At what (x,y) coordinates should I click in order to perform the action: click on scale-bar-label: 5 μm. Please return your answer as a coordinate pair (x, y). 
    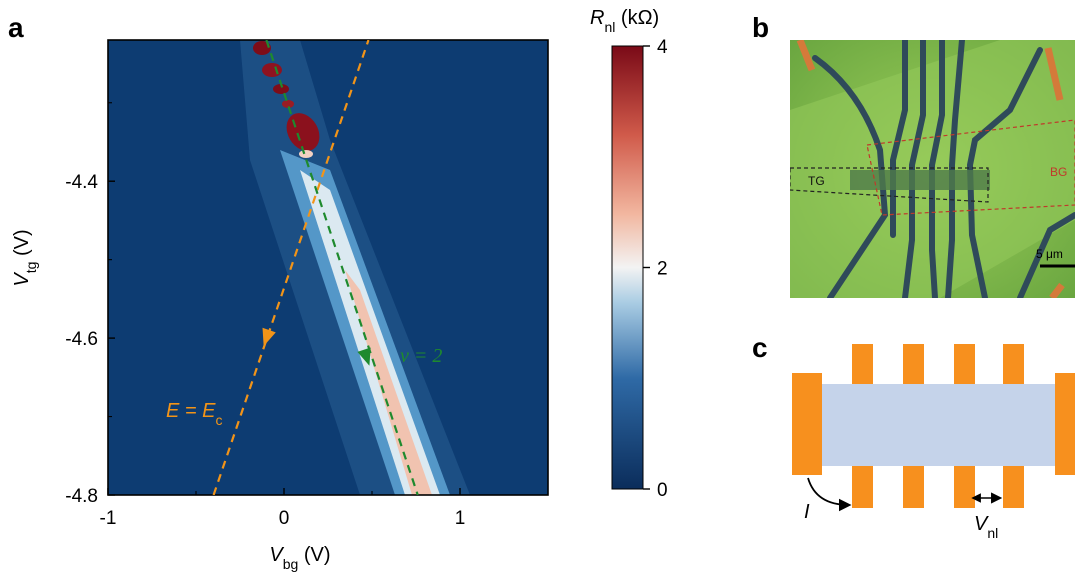
    Looking at the image, I should click on (1049, 254).